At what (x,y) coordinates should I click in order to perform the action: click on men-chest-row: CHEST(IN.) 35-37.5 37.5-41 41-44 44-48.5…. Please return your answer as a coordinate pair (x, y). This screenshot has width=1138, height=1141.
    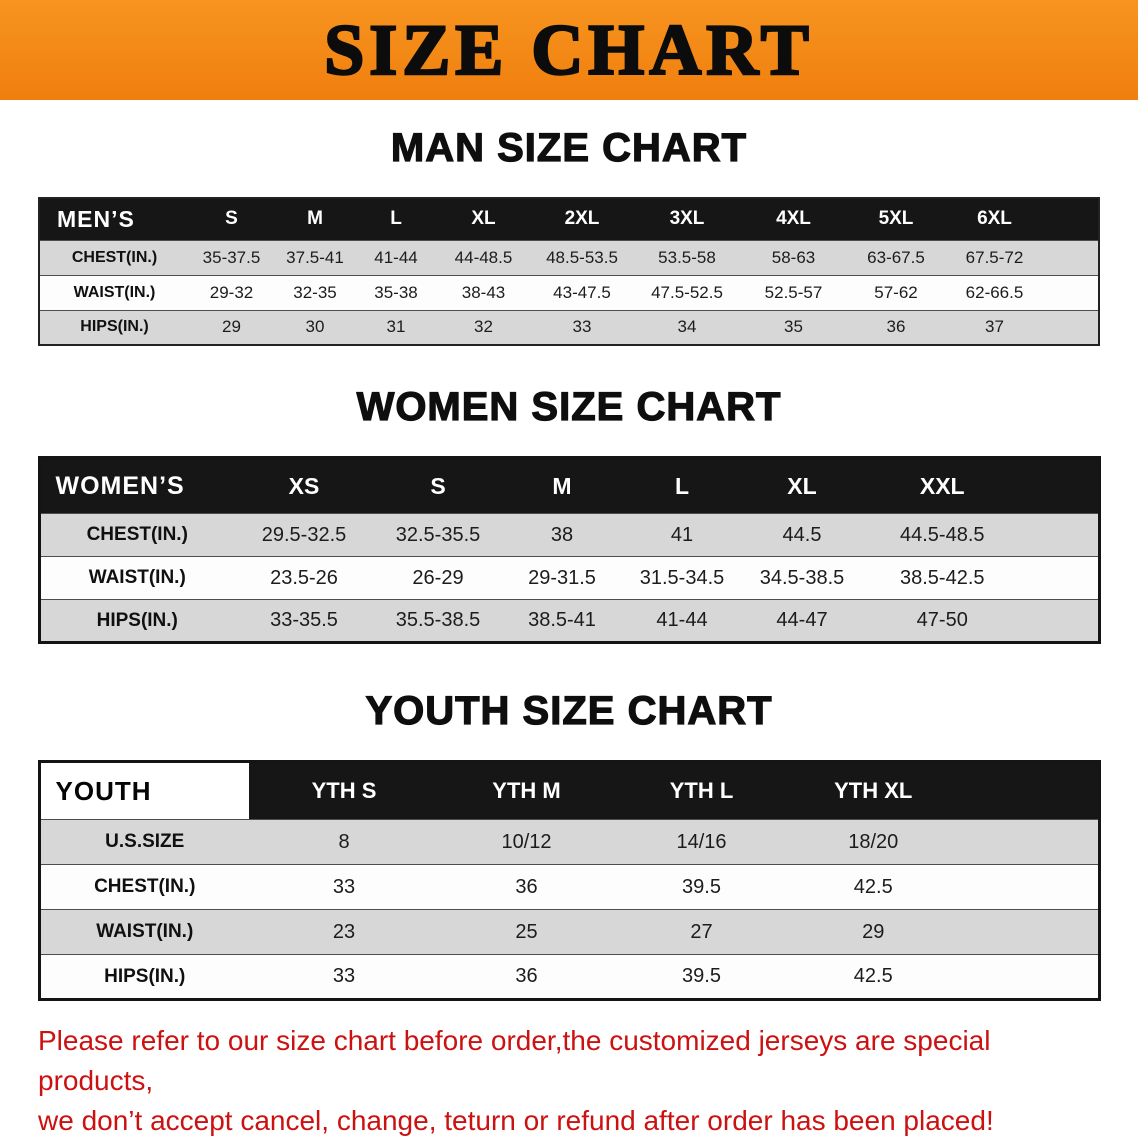
    Looking at the image, I should click on (569, 257).